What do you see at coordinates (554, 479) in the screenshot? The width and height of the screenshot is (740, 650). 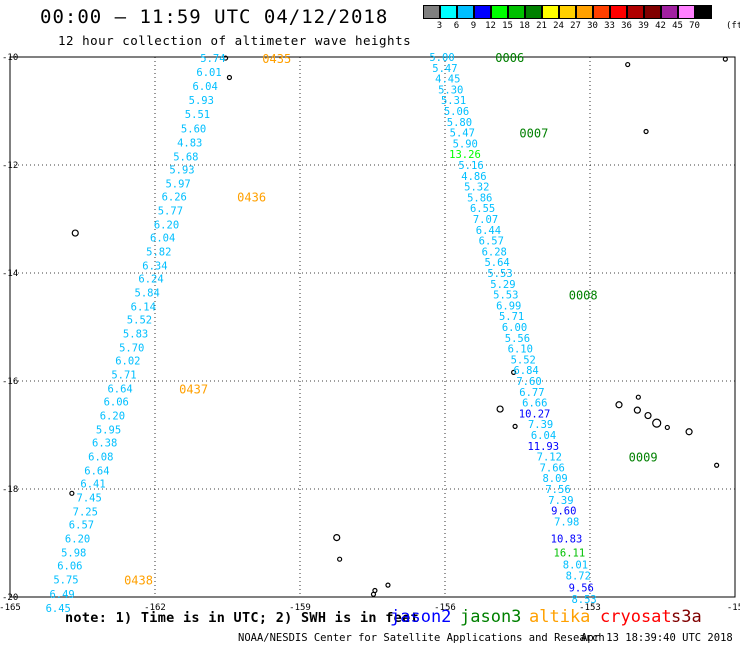 I see `swh-value-label: 8.09` at bounding box center [554, 479].